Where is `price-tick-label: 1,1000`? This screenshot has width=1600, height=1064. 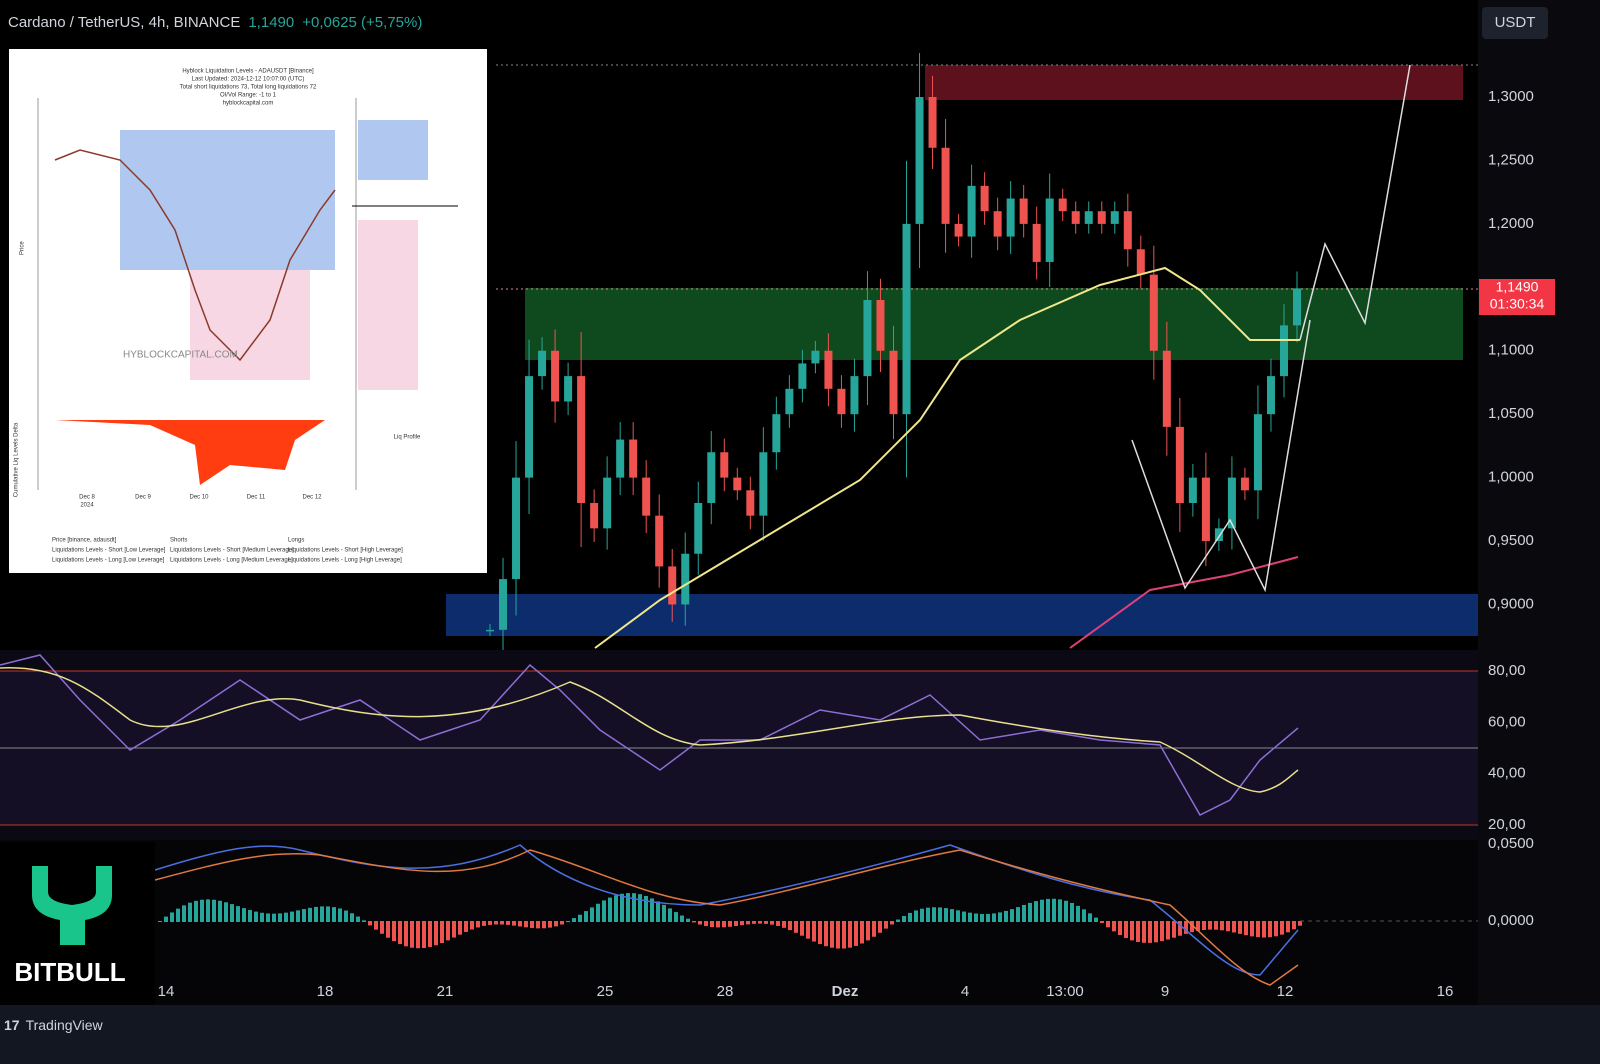
price-tick-label: 1,1000 is located at coordinates (1511, 350).